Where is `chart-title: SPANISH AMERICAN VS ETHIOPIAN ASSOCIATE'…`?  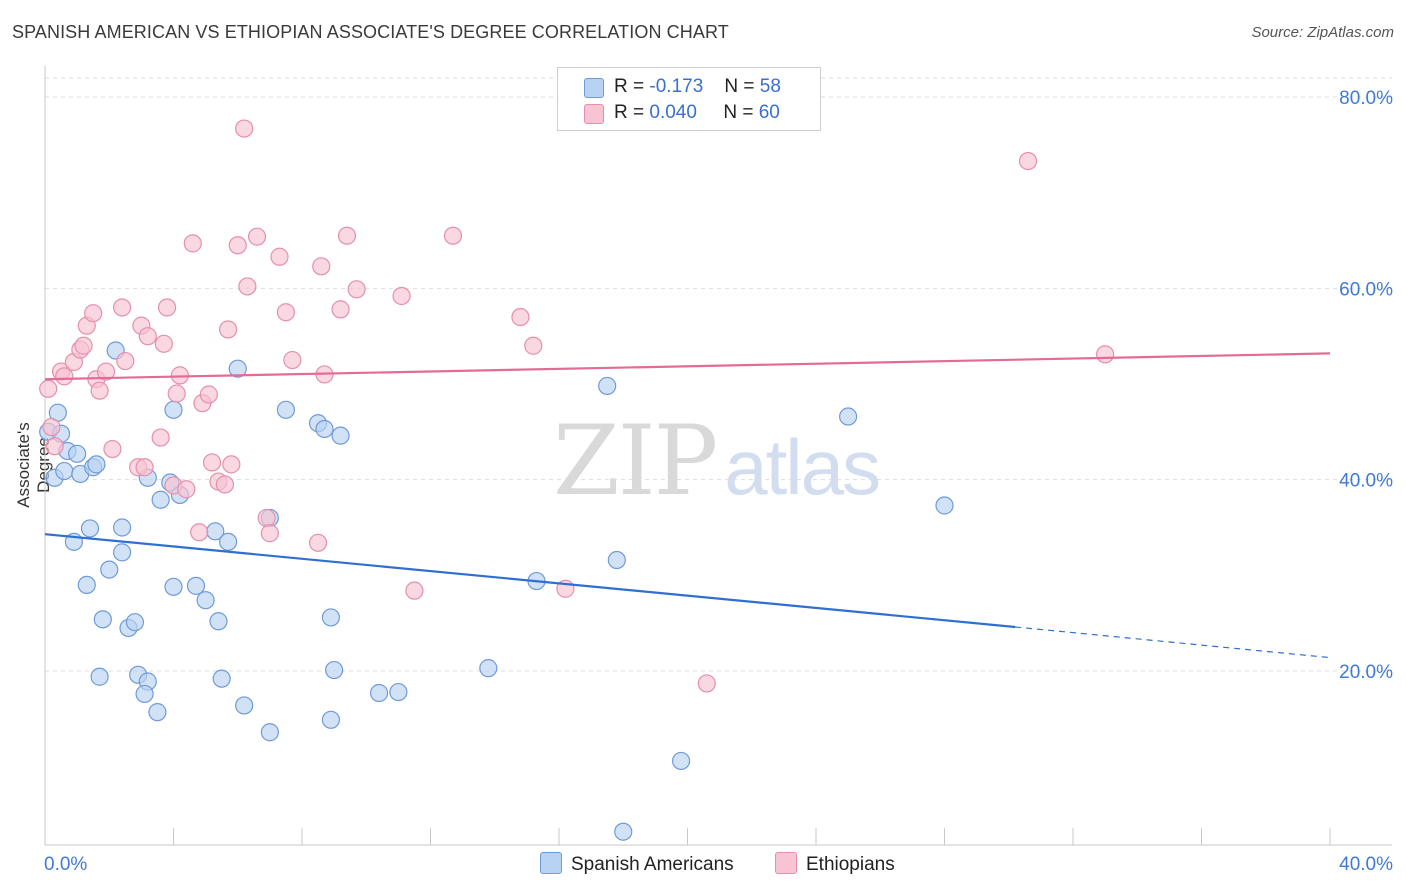
chart-title: SPANISH AMERICAN VS ETHIOPIAN ASSOCIATE'… is located at coordinates (370, 32).